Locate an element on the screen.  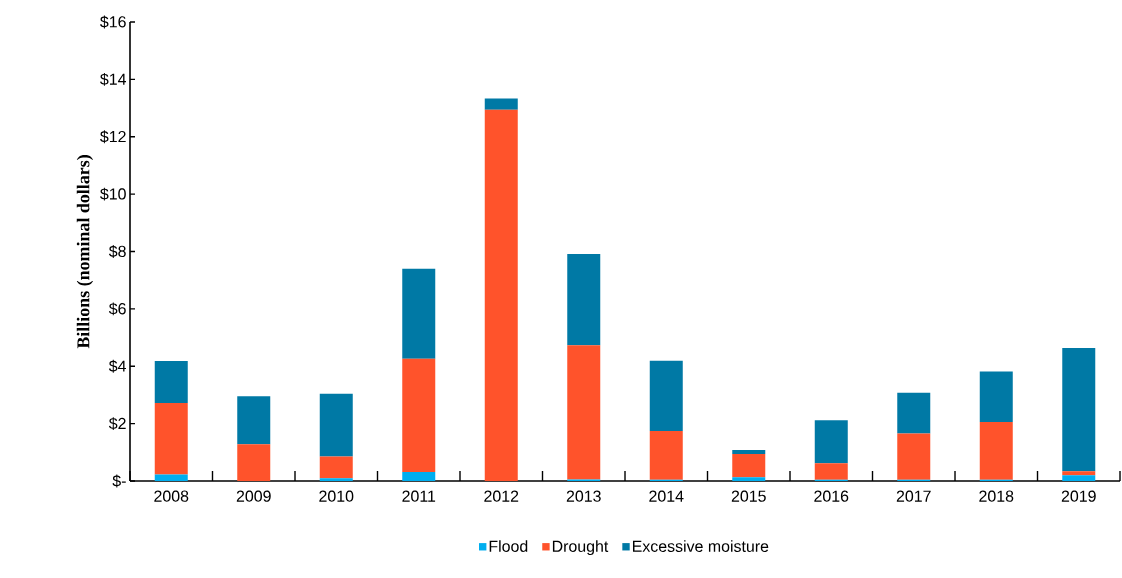
y-tick-label: $- is located at coordinates (119, 481).